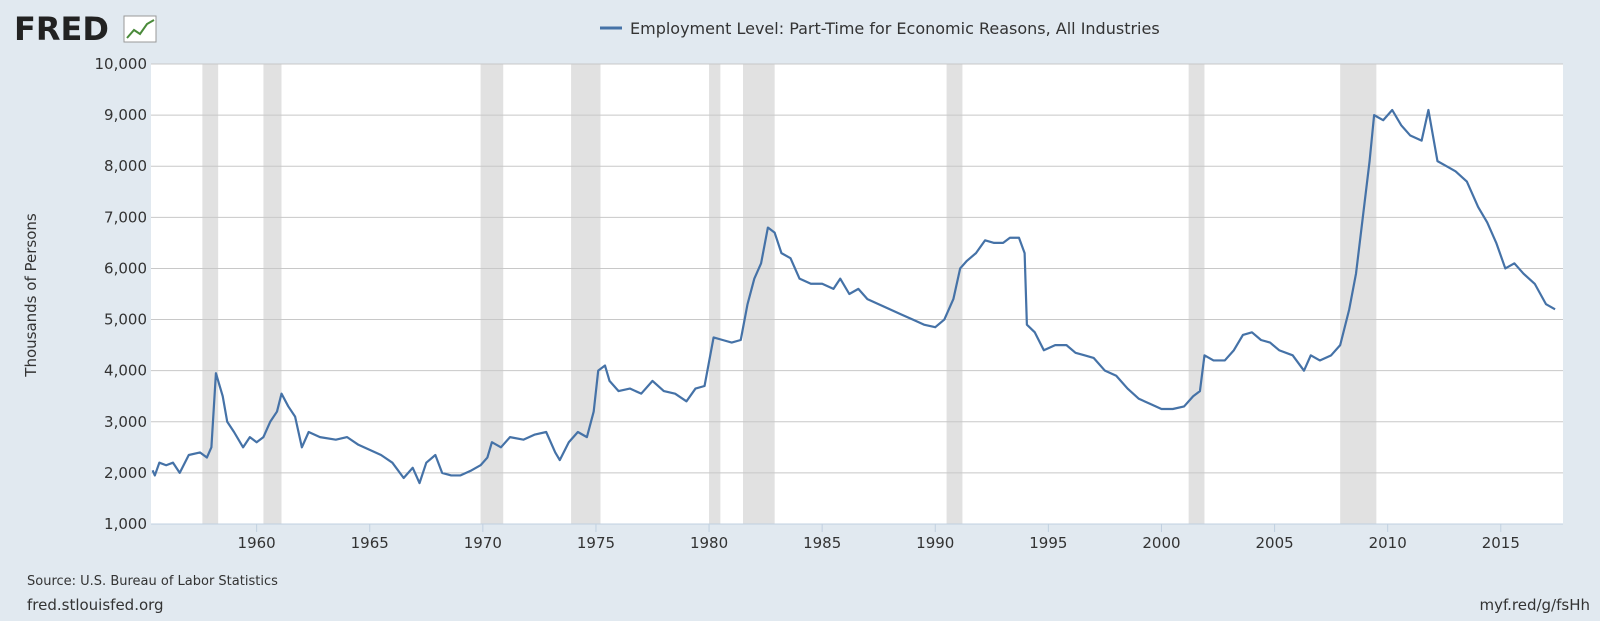 This screenshot has height=621, width=1600. What do you see at coordinates (935, 543) in the screenshot?
I see `x-tick-label: 1990` at bounding box center [935, 543].